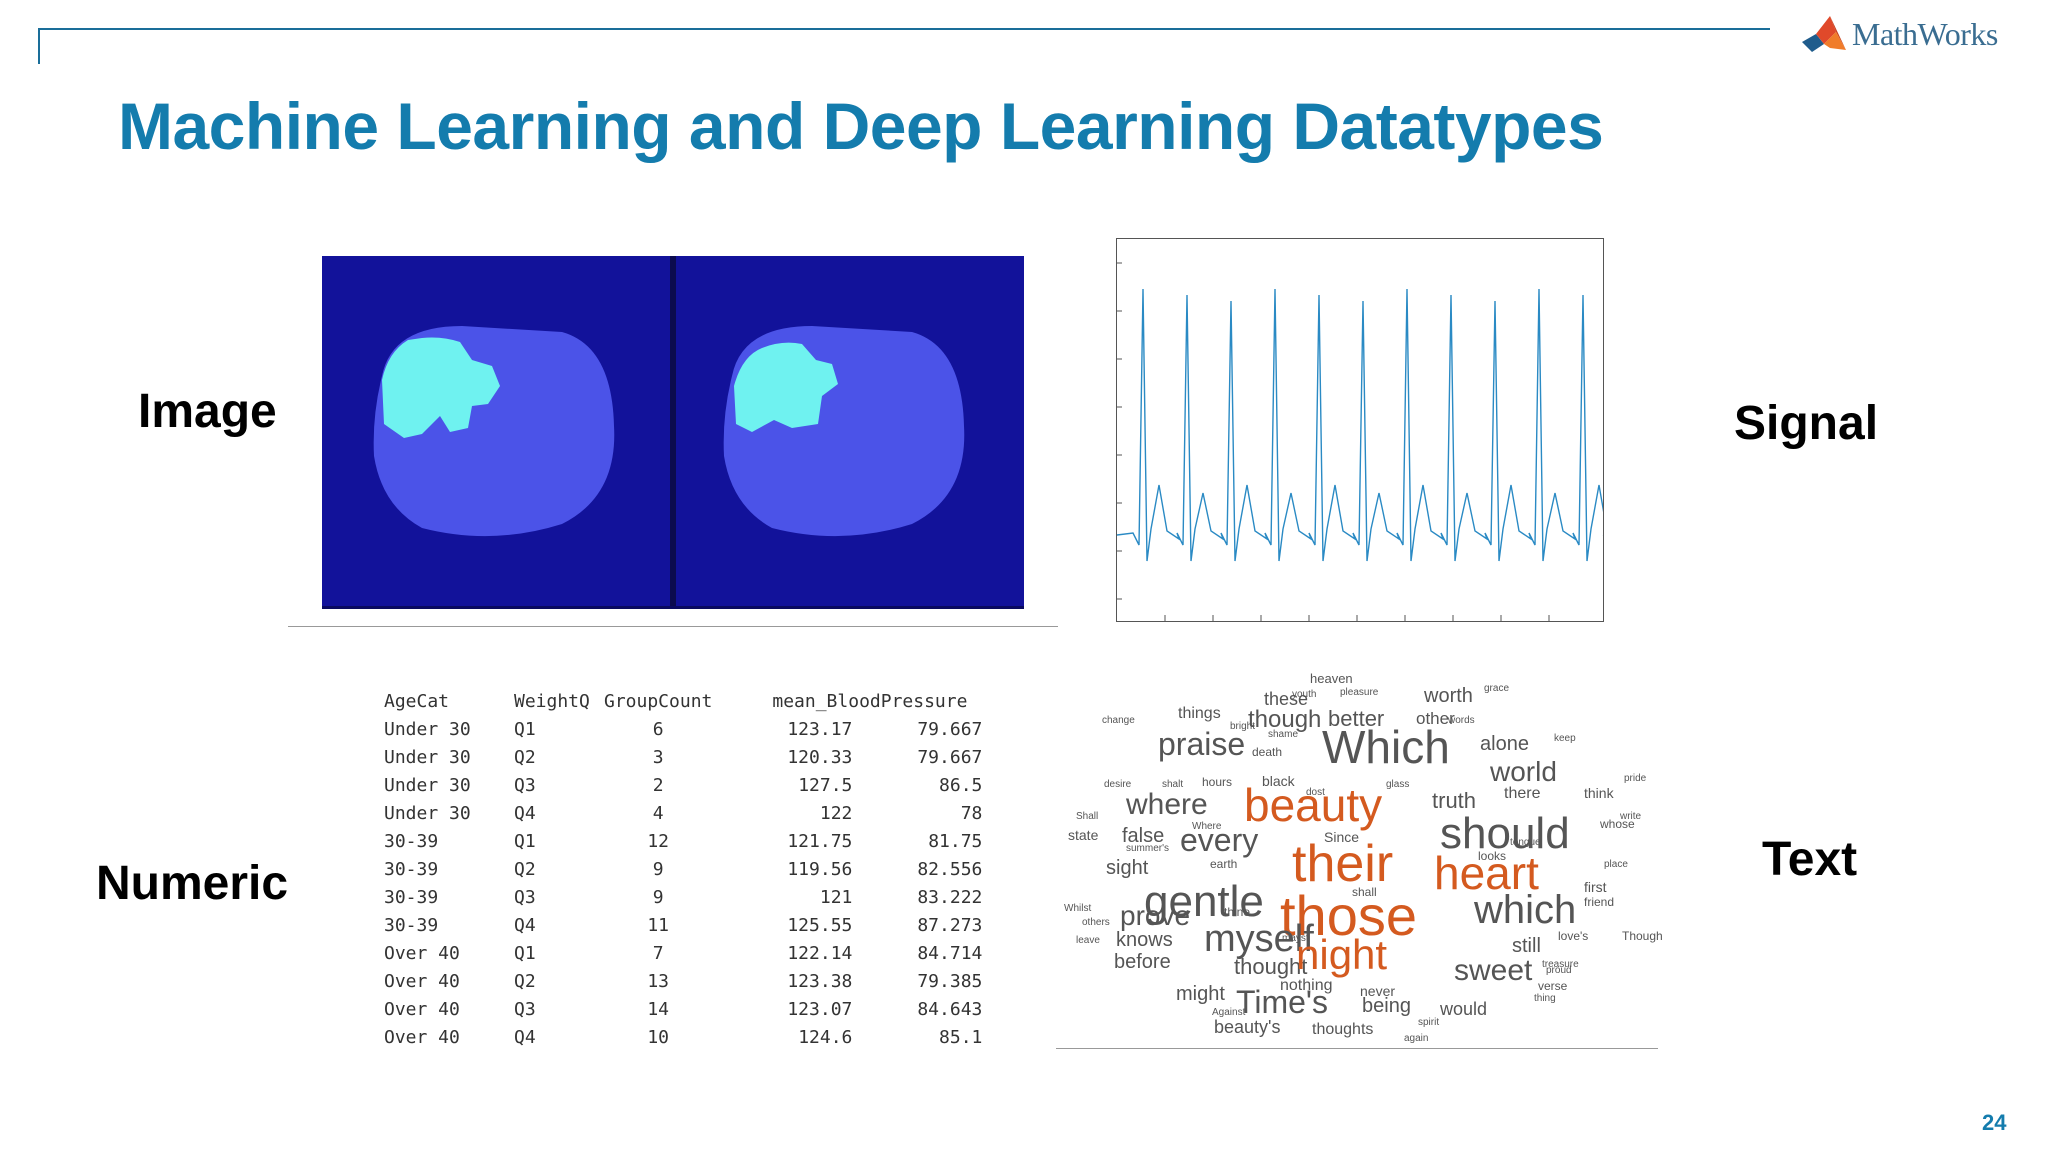 This screenshot has height=1152, width=2048. What do you see at coordinates (1416, 1038) in the screenshot?
I see `cloud-word: again` at bounding box center [1416, 1038].